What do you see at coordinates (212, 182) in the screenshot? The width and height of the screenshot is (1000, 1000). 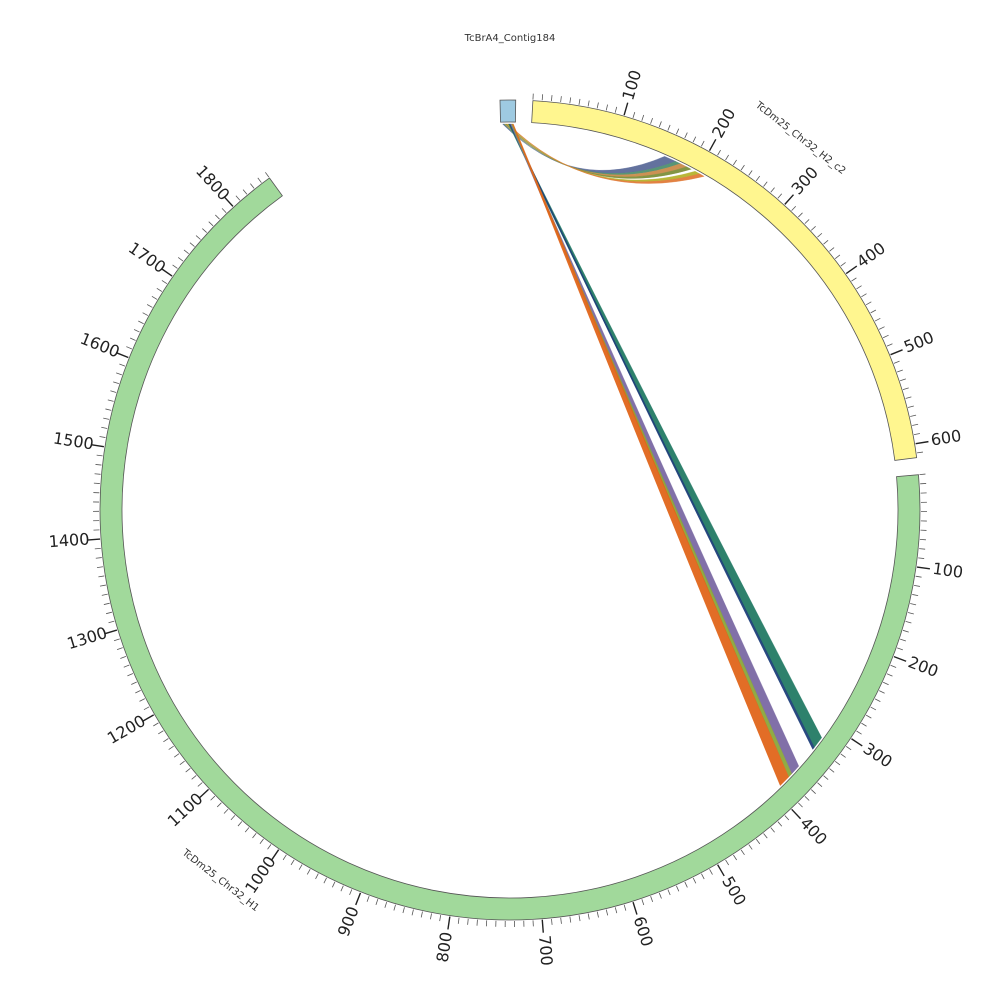 I see `tick-label-h1-1800: 1800` at bounding box center [212, 182].